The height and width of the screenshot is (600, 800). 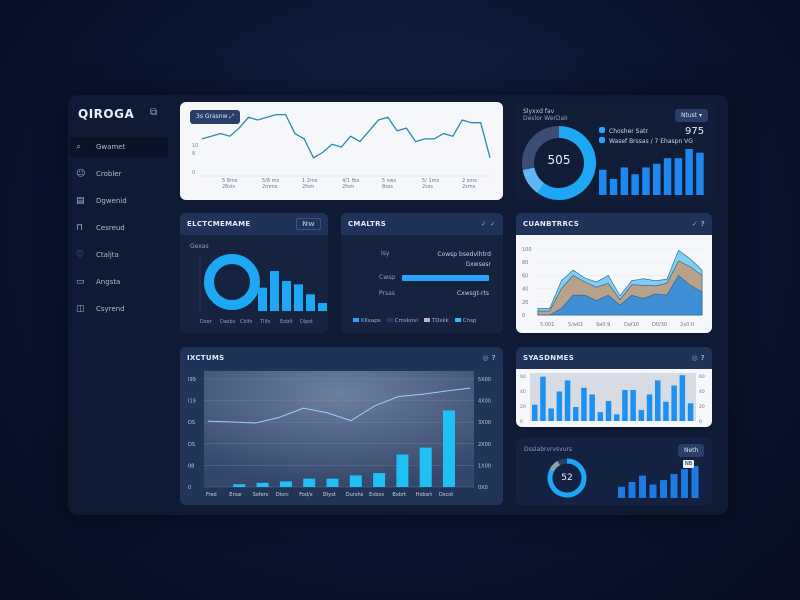 What do you see at coordinates (355, 495) in the screenshot?
I see `x-tick: Durshs` at bounding box center [355, 495].